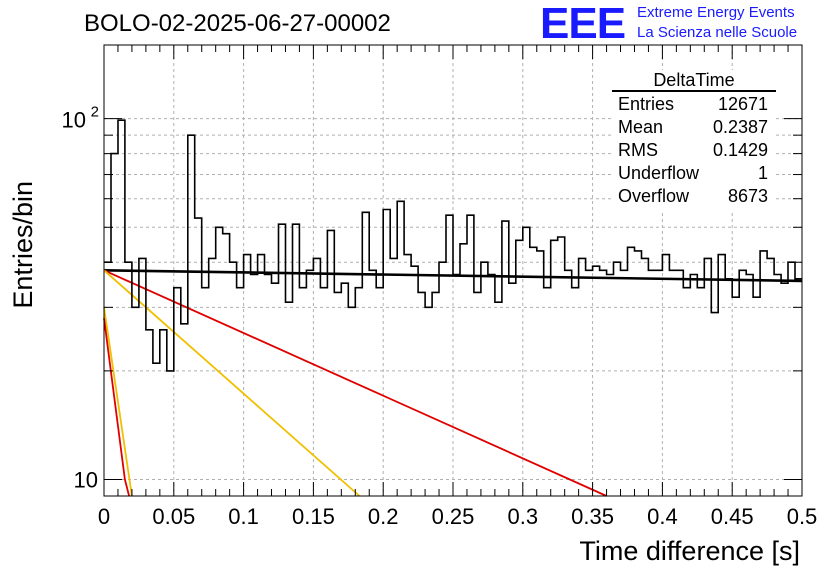 The width and height of the screenshot is (836, 572). I want to click on y-tick-exponent: 2, so click(95, 112).